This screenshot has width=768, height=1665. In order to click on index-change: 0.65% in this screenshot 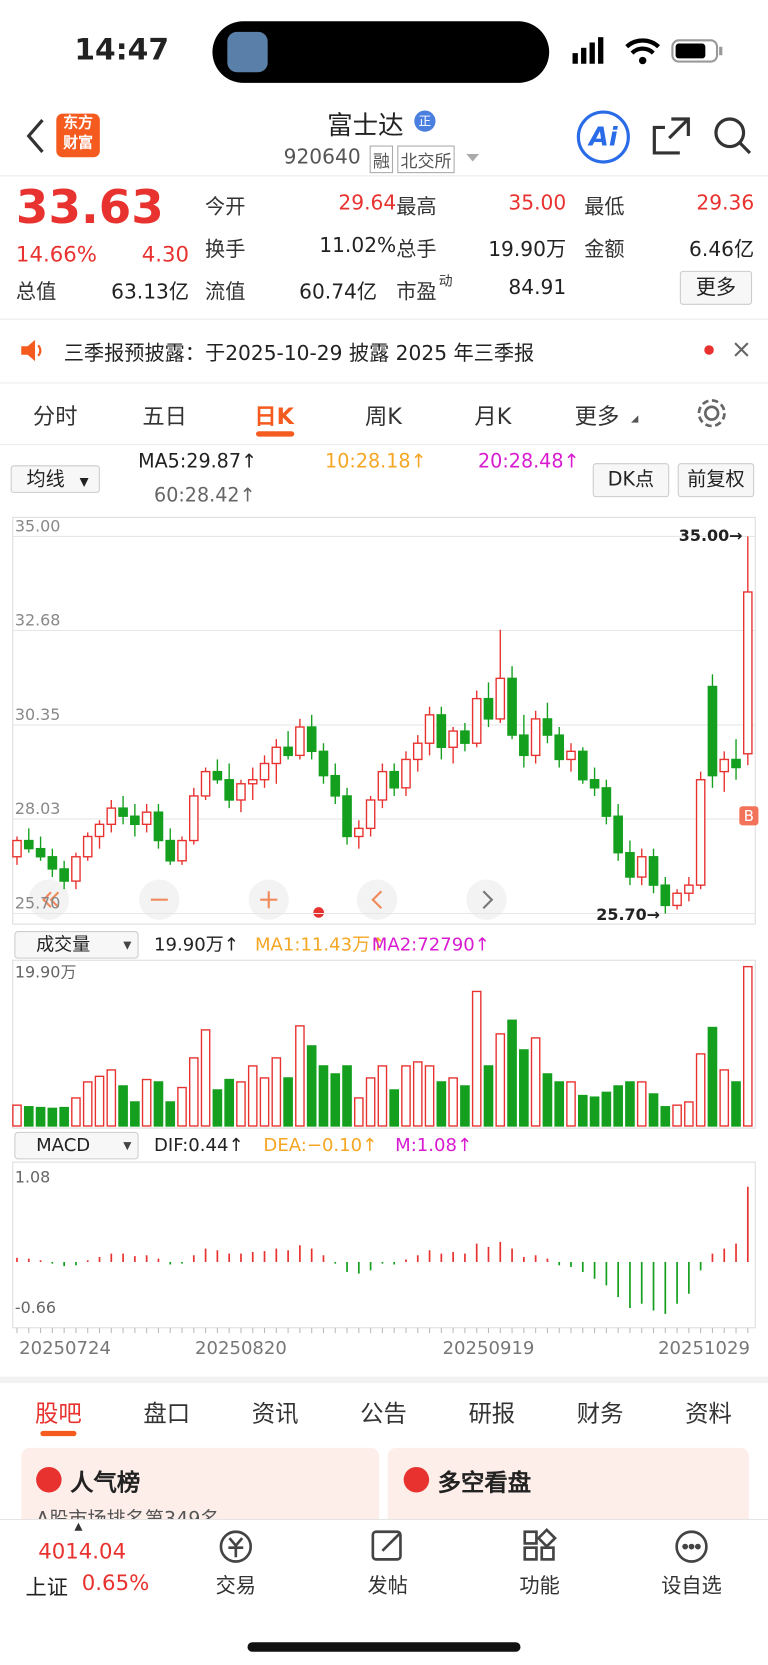, I will do `click(115, 1582)`.